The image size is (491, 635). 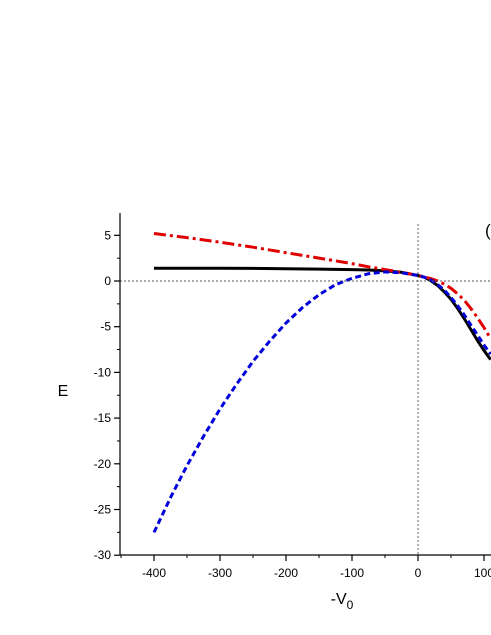 What do you see at coordinates (350, 605) in the screenshot?
I see `x-axis-title-subscript: 0` at bounding box center [350, 605].